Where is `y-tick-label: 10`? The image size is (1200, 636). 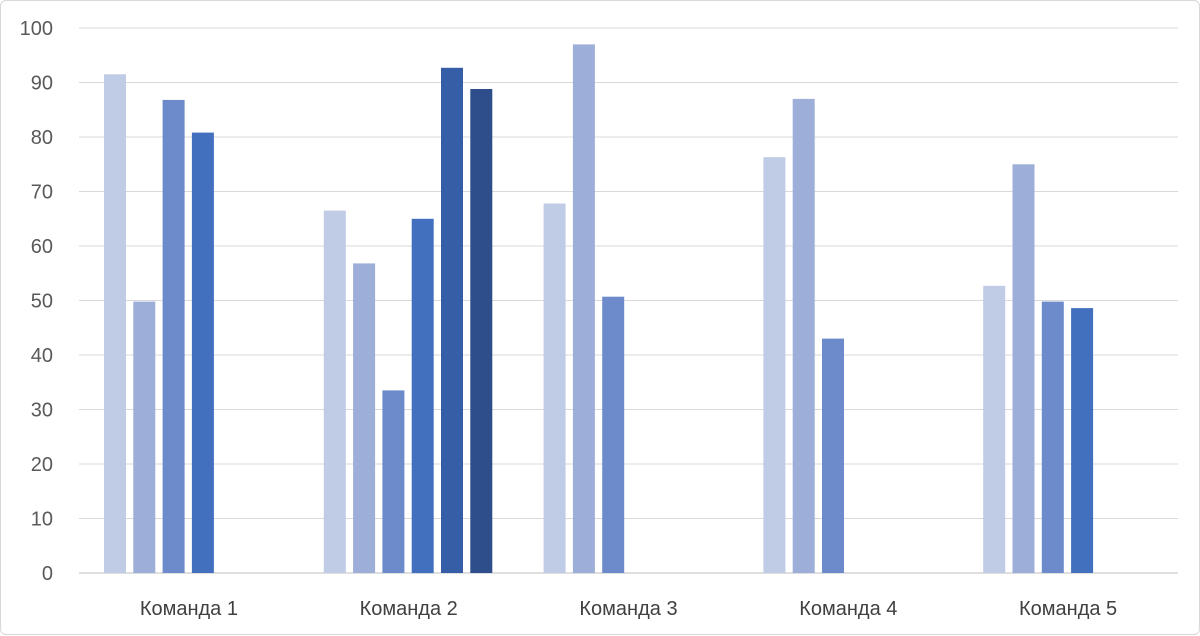 y-tick-label: 10 is located at coordinates (42, 520).